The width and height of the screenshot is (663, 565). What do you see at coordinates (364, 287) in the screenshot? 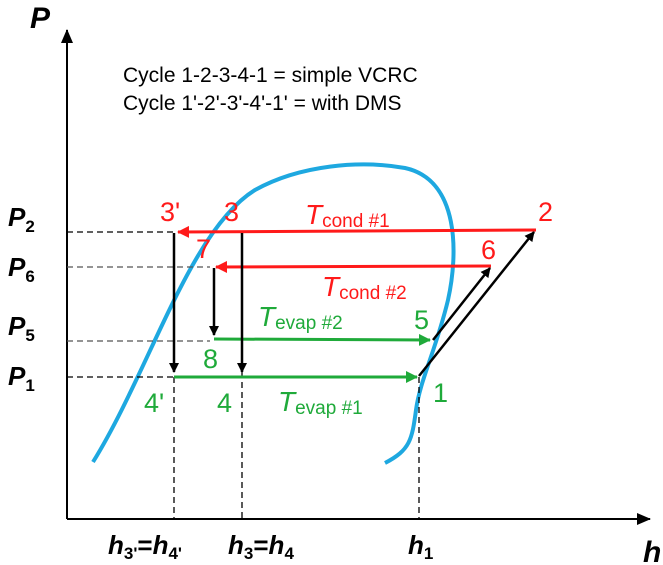
I see `label-t-cond-2: Tcond #2` at bounding box center [364, 287].